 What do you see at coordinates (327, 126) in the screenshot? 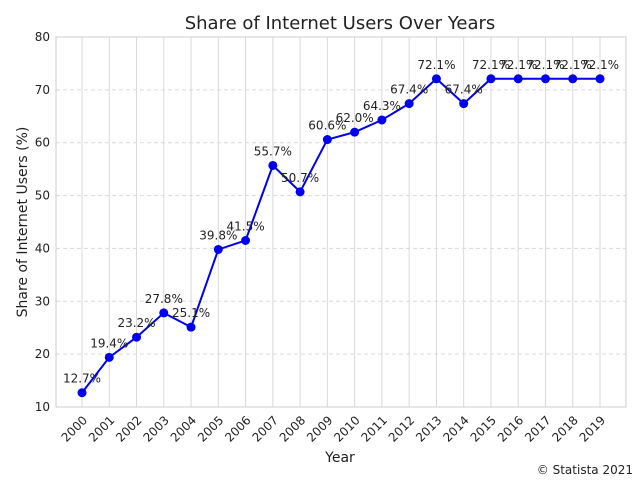
I see `data-label: 60.6%` at bounding box center [327, 126].